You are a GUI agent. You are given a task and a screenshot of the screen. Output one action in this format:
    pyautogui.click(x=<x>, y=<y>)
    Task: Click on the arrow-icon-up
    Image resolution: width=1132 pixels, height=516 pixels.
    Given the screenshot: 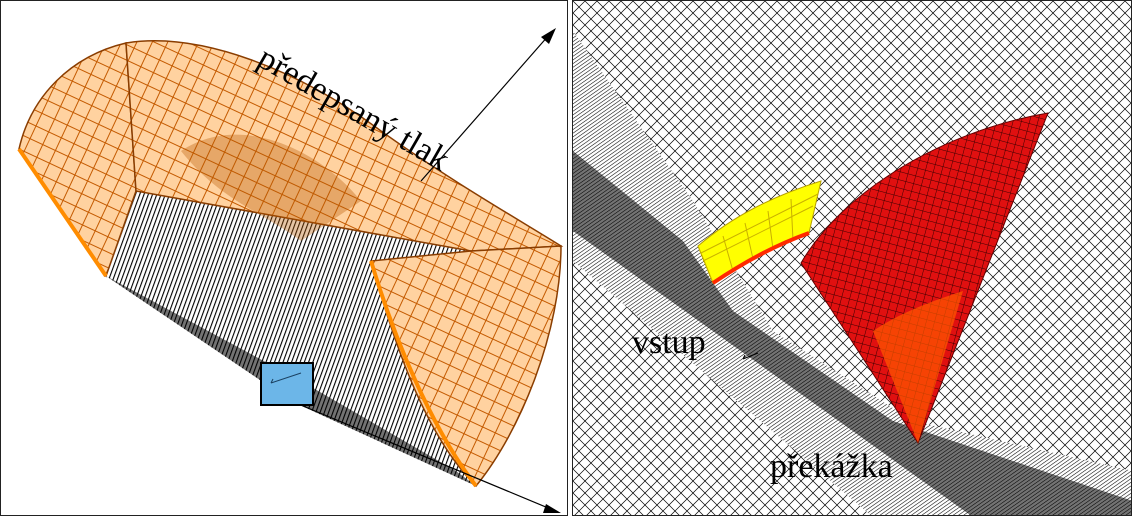 What is the action you would take?
    pyautogui.click(x=548, y=36)
    